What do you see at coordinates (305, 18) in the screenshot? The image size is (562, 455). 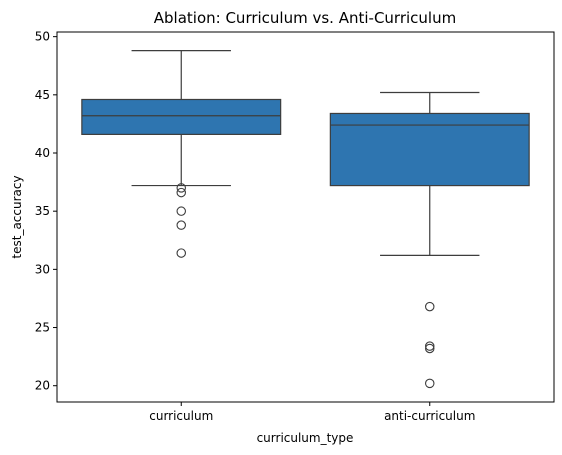 I see `chart-title: Ablation: Curriculum vs. Anti-Curriculum` at bounding box center [305, 18].